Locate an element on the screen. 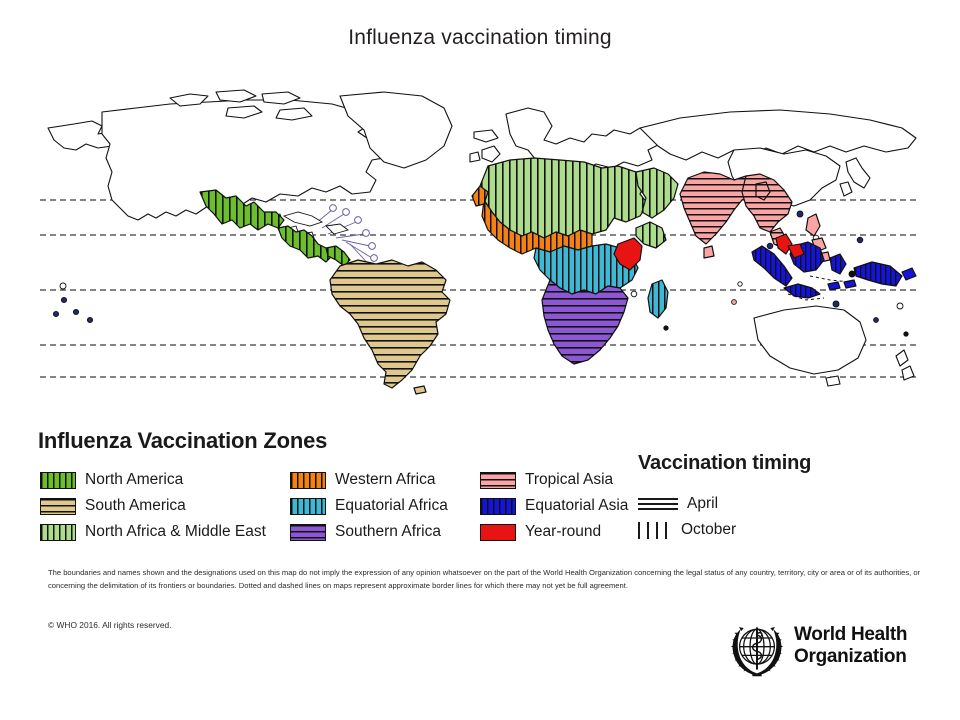 This screenshot has height=720, width=960. region-mexico-central-america is located at coordinates (275, 228).